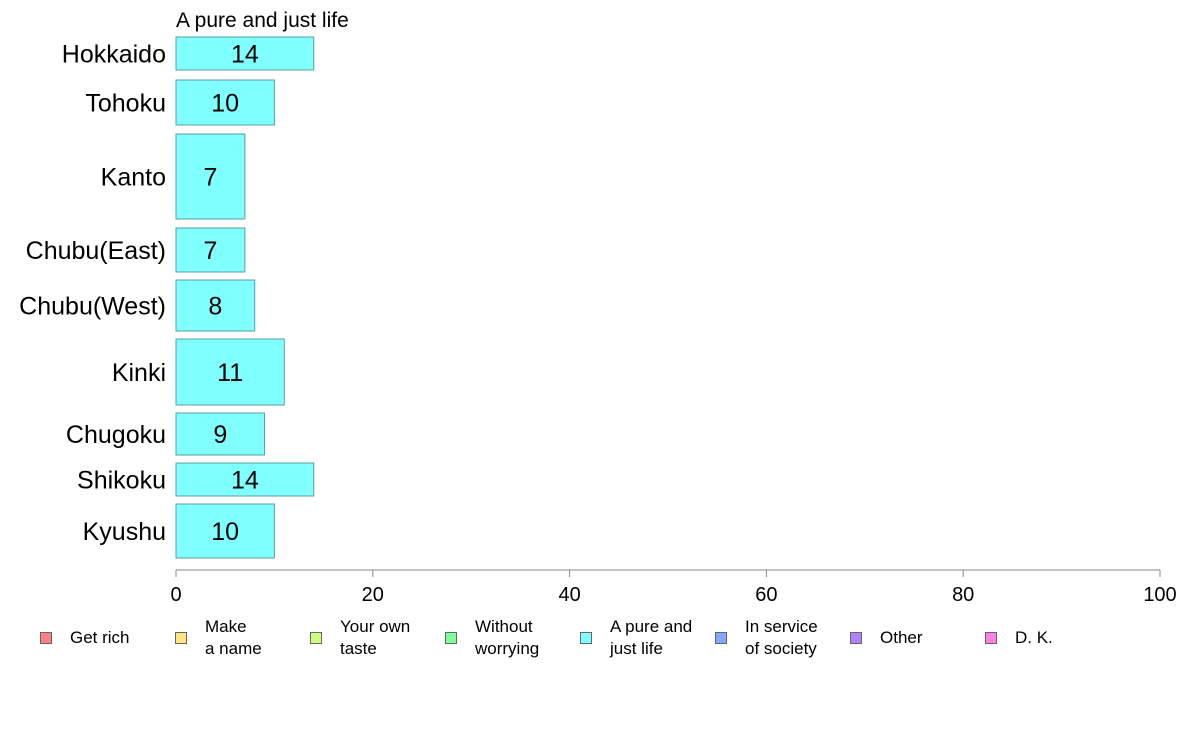 The height and width of the screenshot is (736, 1188). What do you see at coordinates (373, 595) in the screenshot?
I see `x-tick-label: 20` at bounding box center [373, 595].